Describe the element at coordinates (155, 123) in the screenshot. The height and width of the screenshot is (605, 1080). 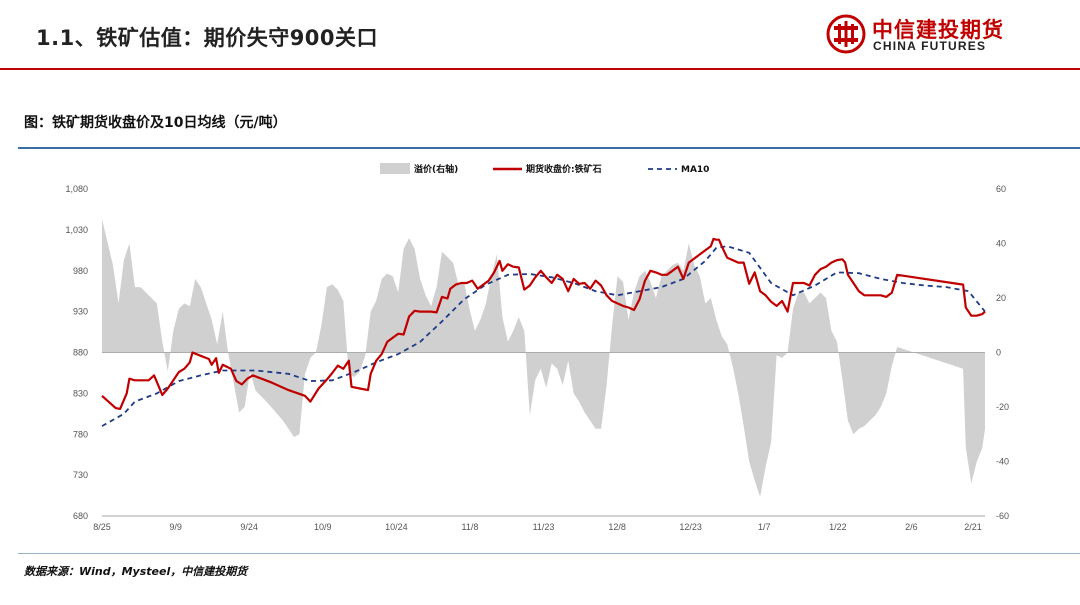
I see `chart-caption: 图：铁矿期货收盘价及10日均线（元/吨）` at that location.